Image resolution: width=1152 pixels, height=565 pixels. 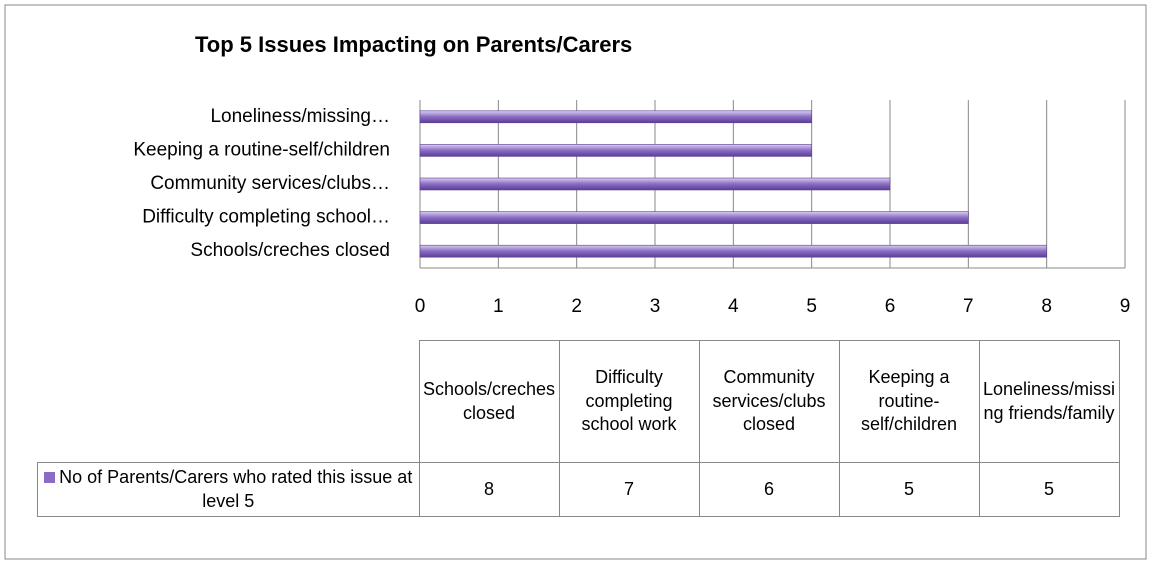 What do you see at coordinates (290, 250) in the screenshot?
I see `y-tick-label: Schools/creches closed` at bounding box center [290, 250].